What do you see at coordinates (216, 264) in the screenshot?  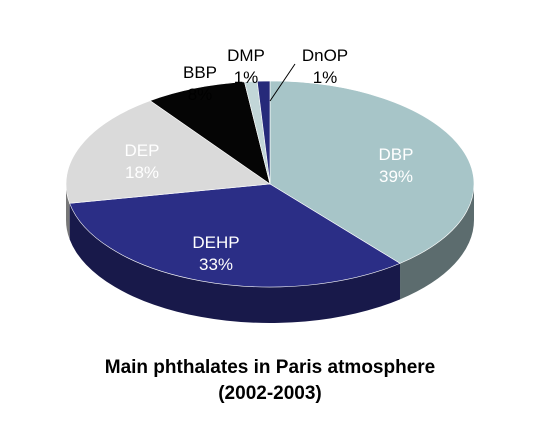 I see `slice-value-dehp: 33%` at bounding box center [216, 264].